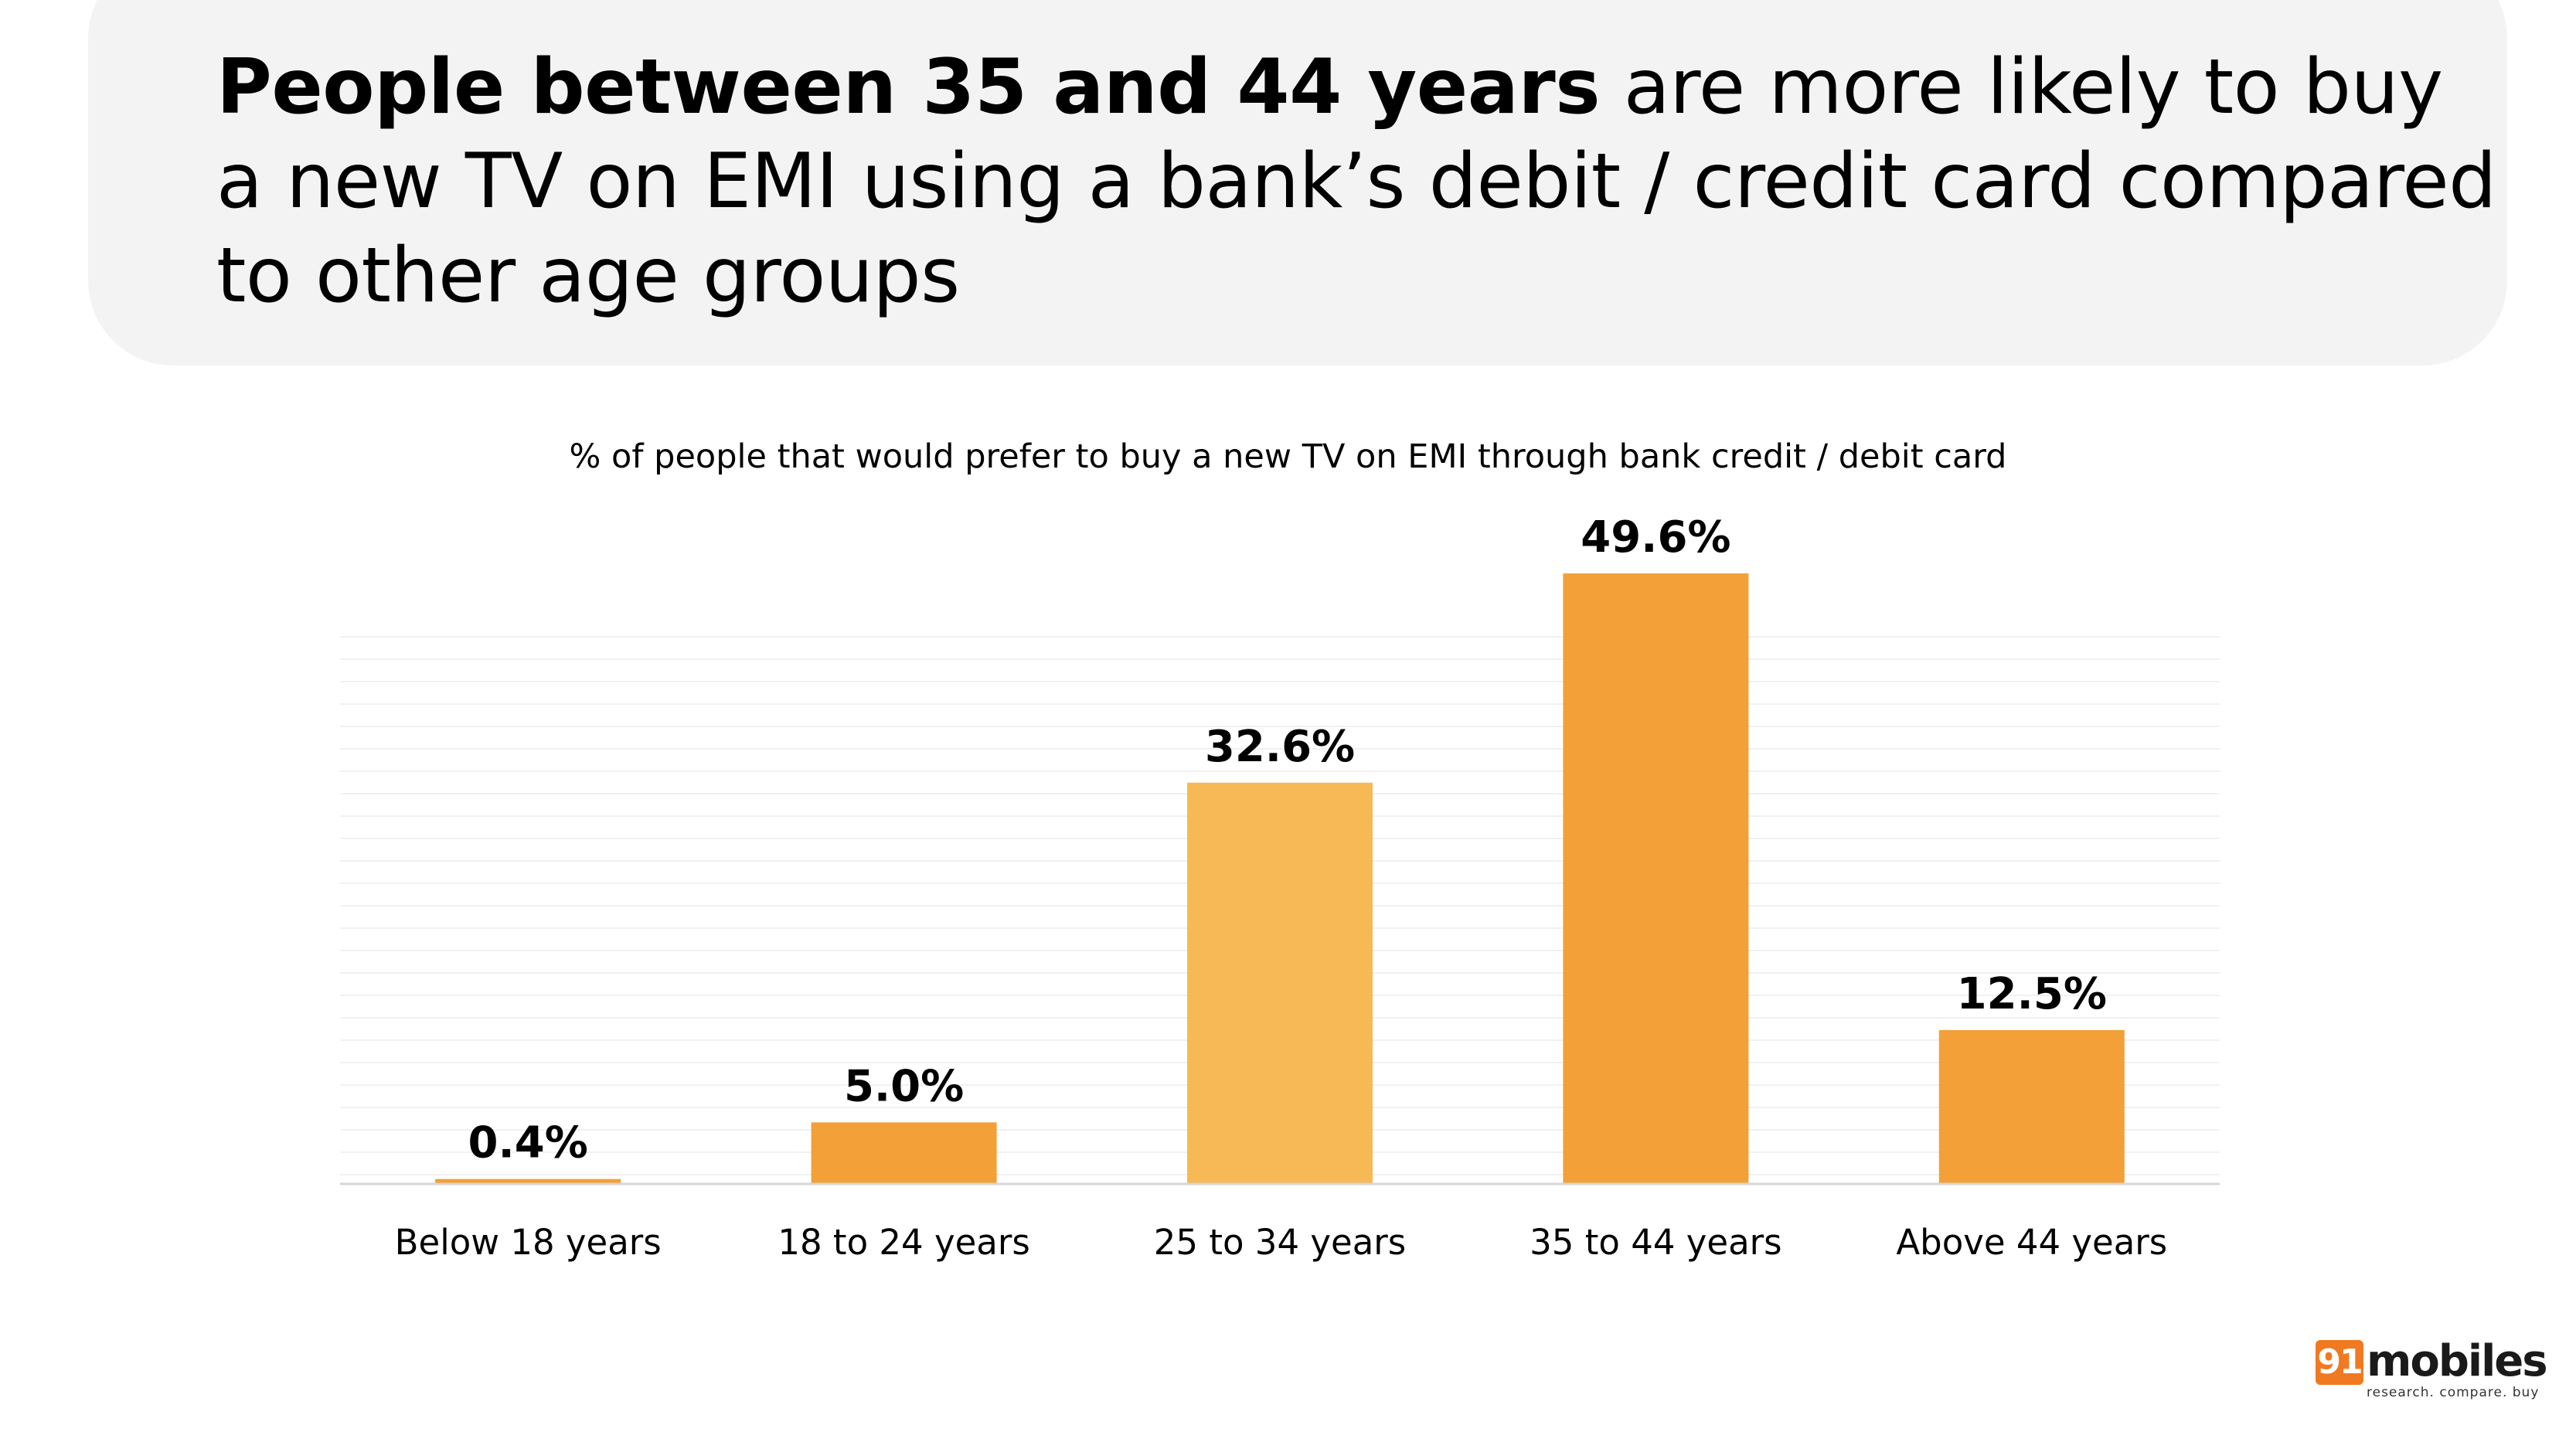  I want to click on value-label-2: 5.0%, so click(904, 1086).